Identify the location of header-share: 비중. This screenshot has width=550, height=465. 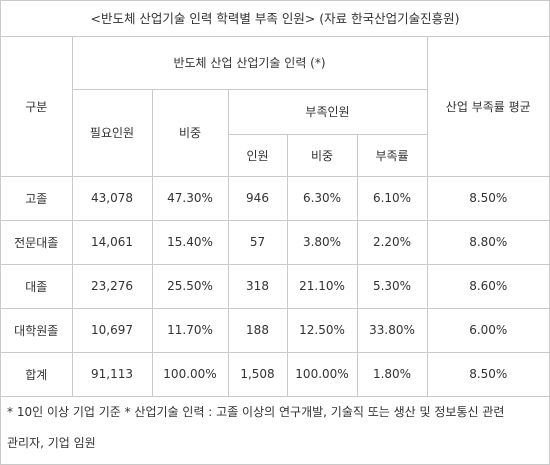
(190, 132).